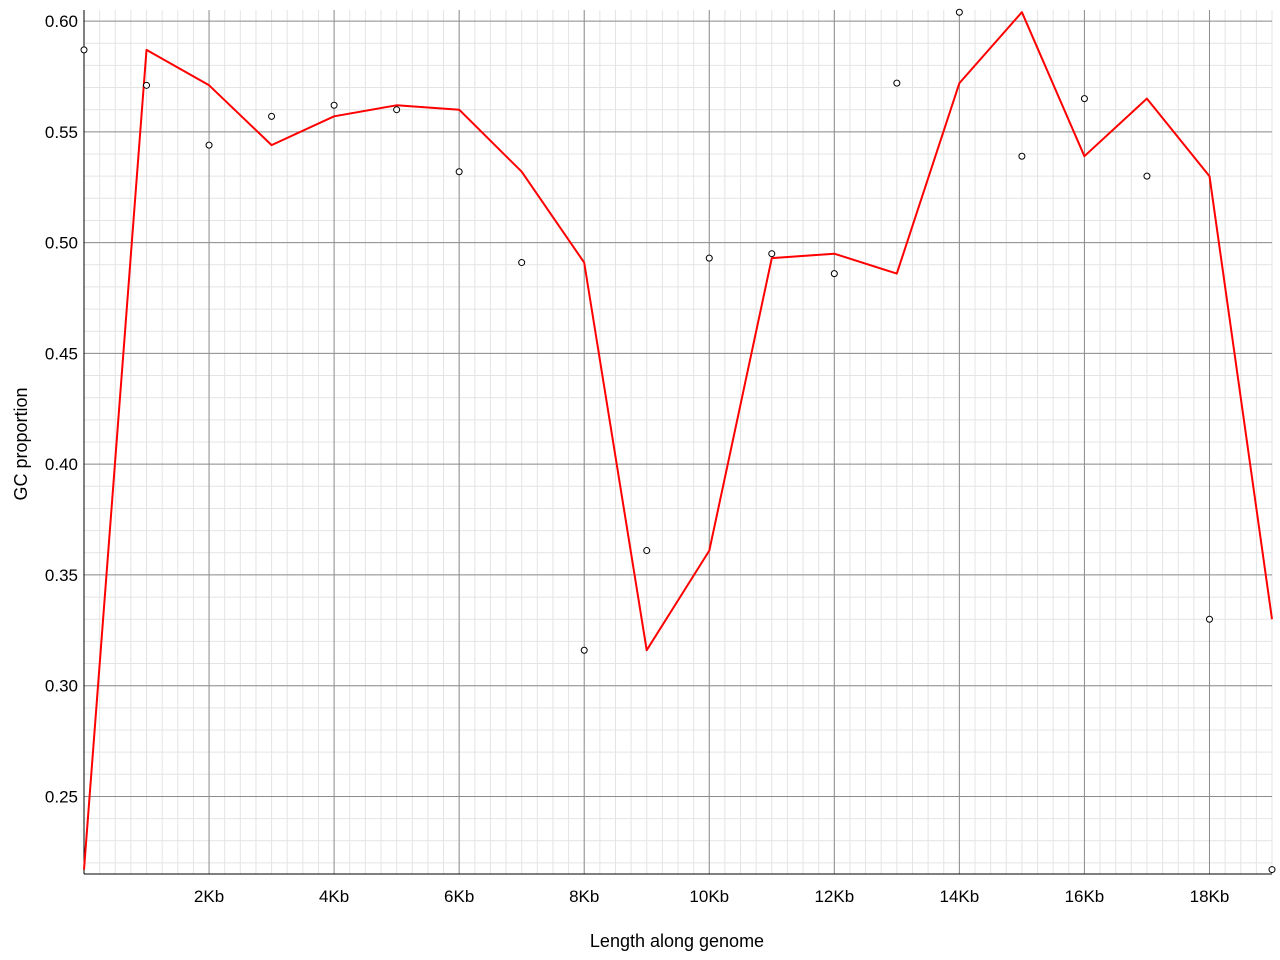 The width and height of the screenshot is (1280, 960). Describe the element at coordinates (209, 896) in the screenshot. I see `x-tick-label: 2Kb` at that location.